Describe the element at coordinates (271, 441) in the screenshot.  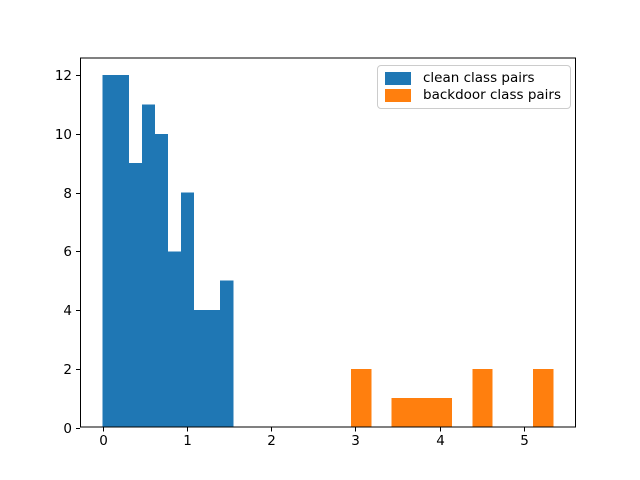
I see `x-tick-label: 2` at that location.